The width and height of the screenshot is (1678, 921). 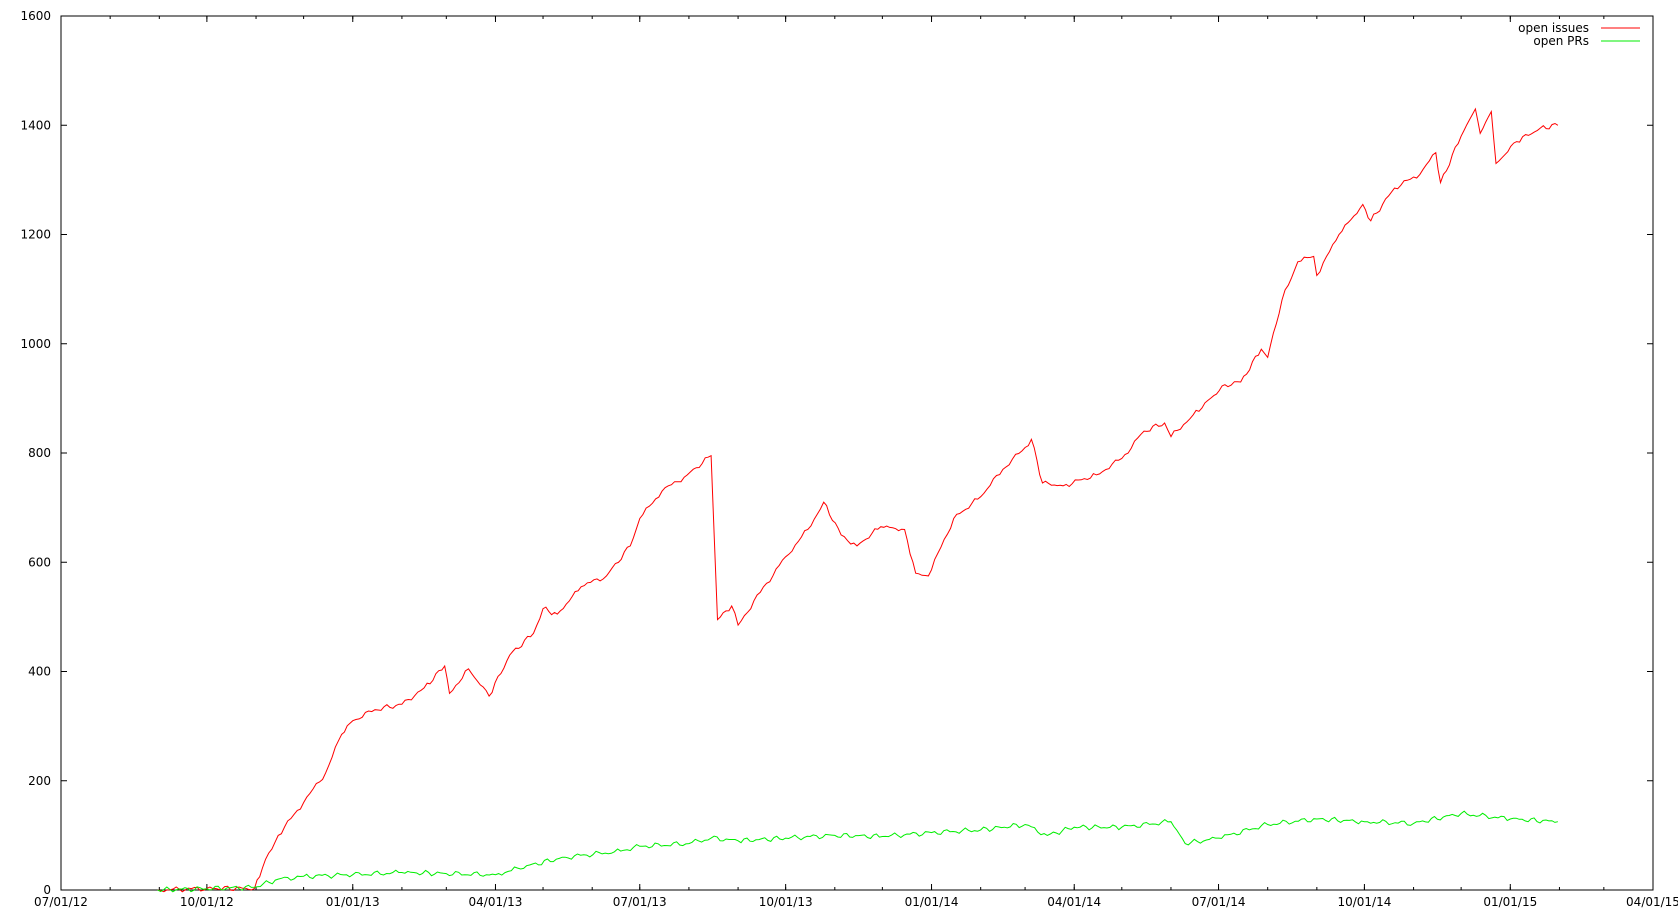 What do you see at coordinates (35, 235) in the screenshot?
I see `y-tick-label: 1200` at bounding box center [35, 235].